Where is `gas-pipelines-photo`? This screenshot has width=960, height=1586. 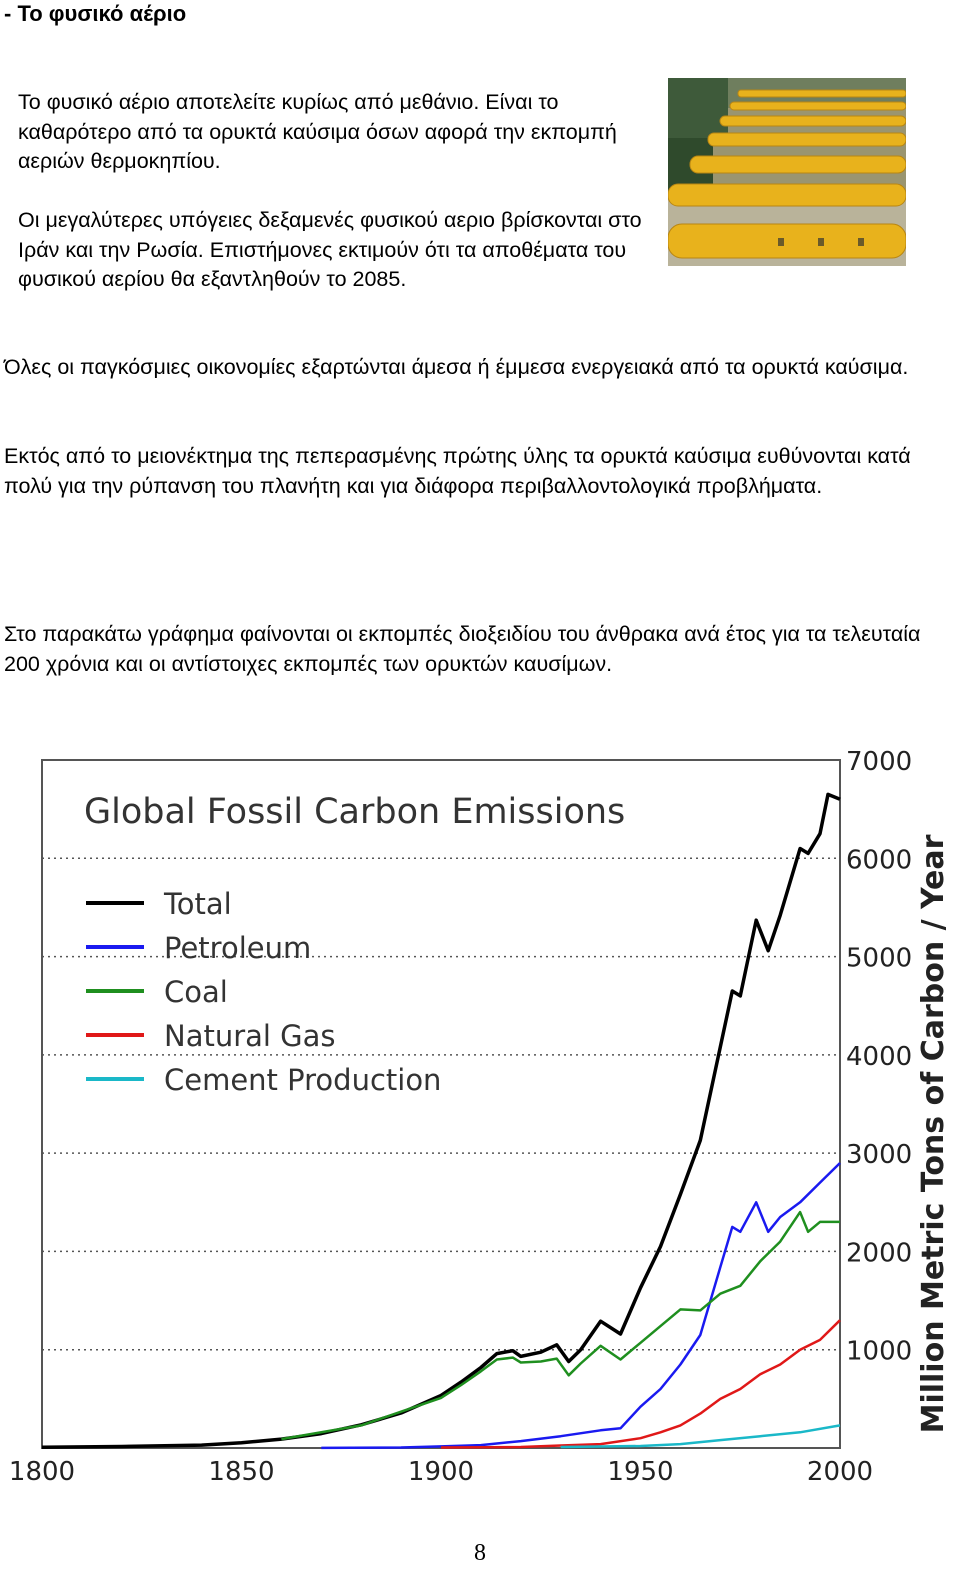
gas-pipelines-photo is located at coordinates (787, 172).